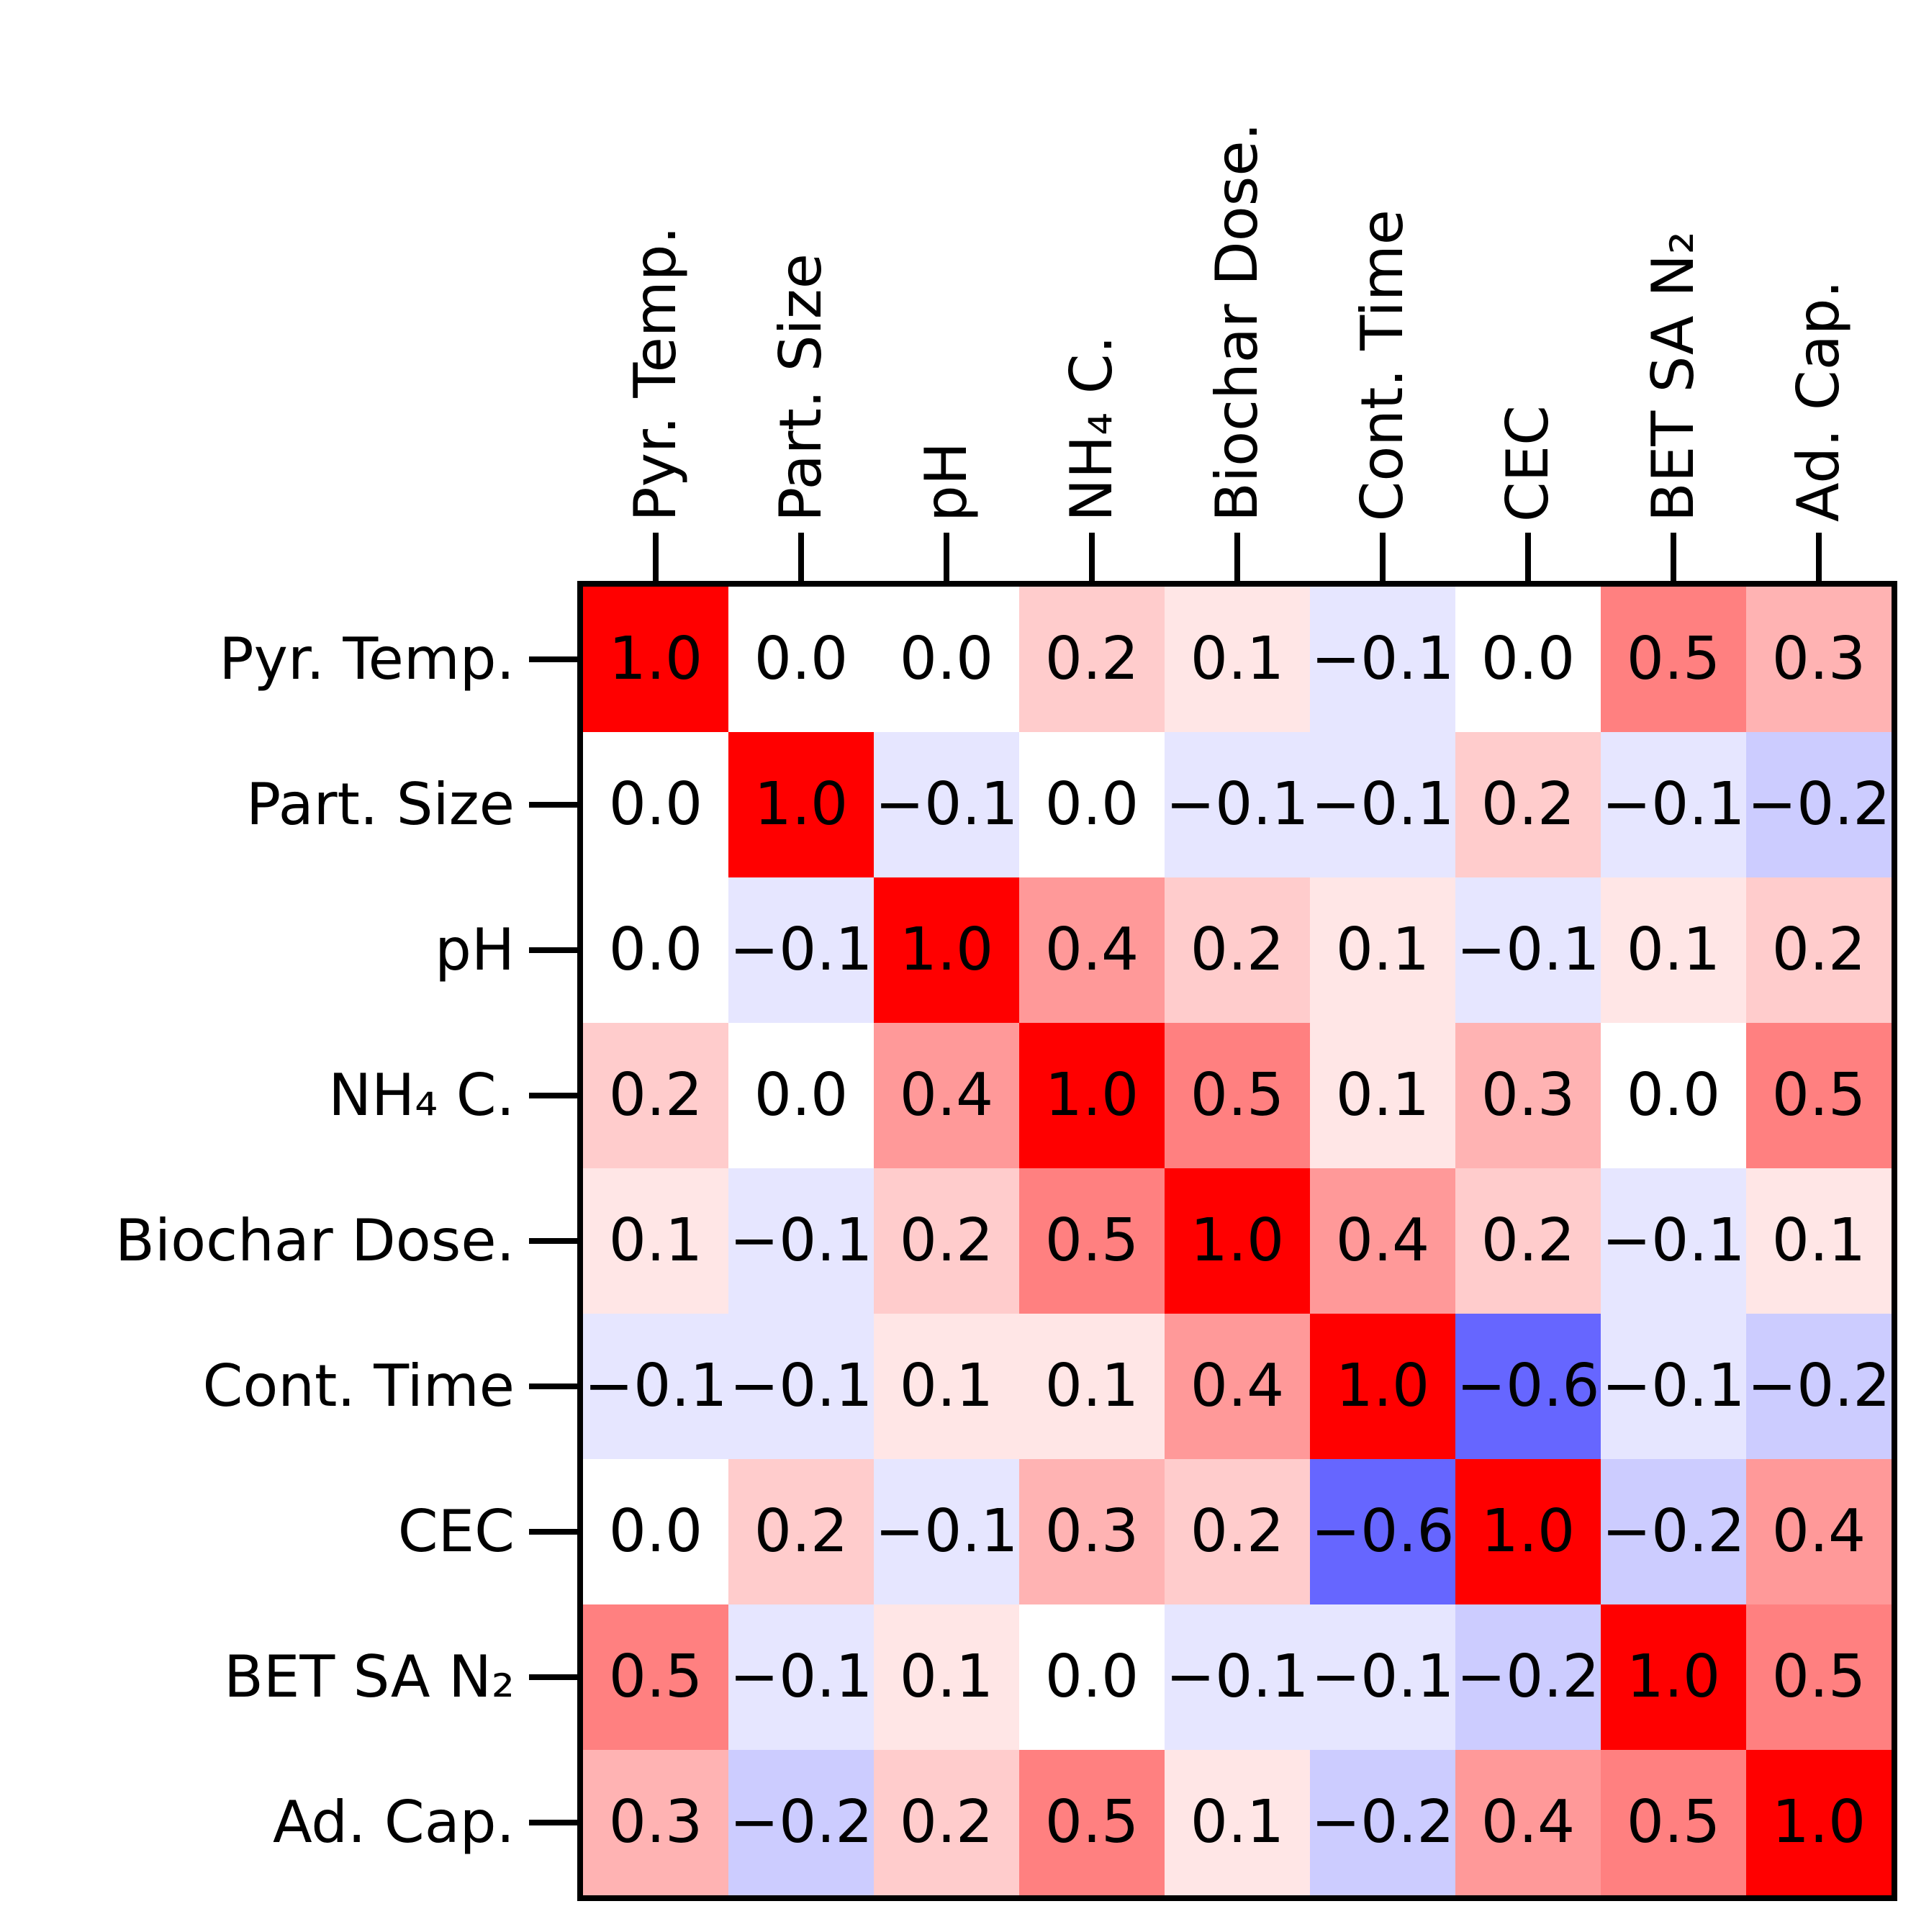 This screenshot has width=1916, height=1932. Describe the element at coordinates (1818, 400) in the screenshot. I see `col-label: Ad. Cap.` at that location.